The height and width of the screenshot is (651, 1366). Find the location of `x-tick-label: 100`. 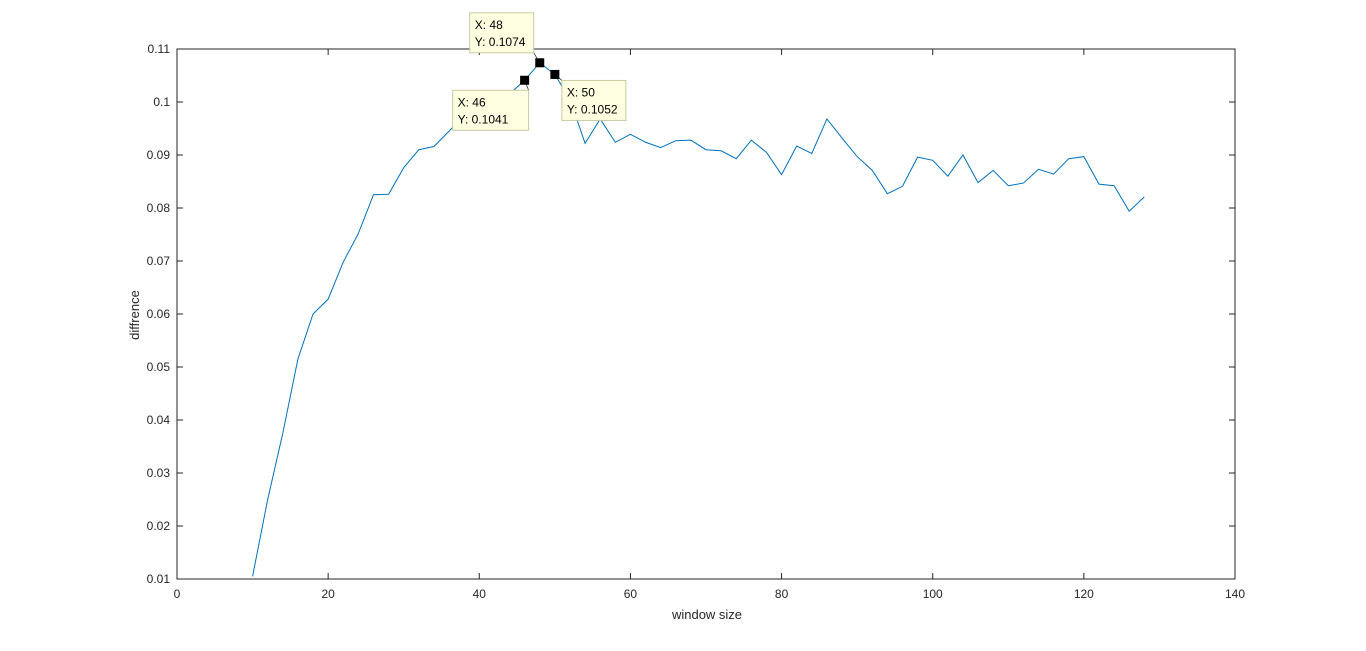

x-tick-label: 100 is located at coordinates (933, 594).